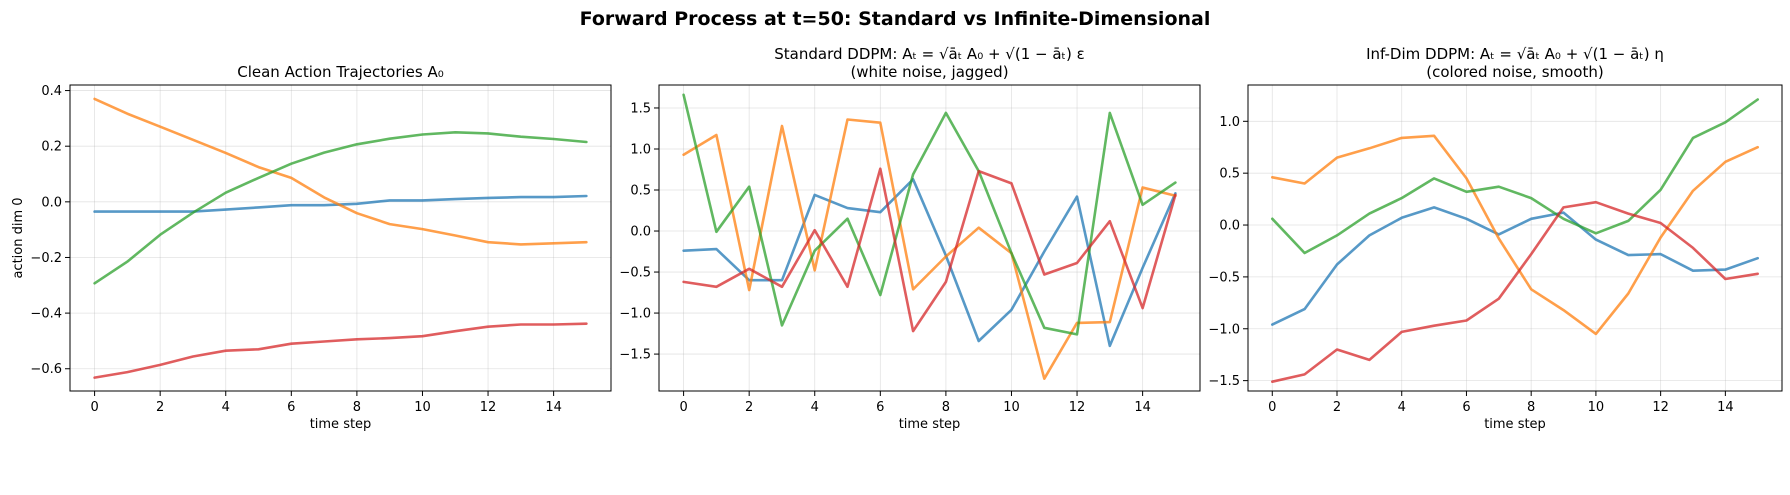  I want to click on panel-title: Standard DDPM: Aₜ = √āₜ A₀ + √(1 − āₜ) ε, so click(929, 54).